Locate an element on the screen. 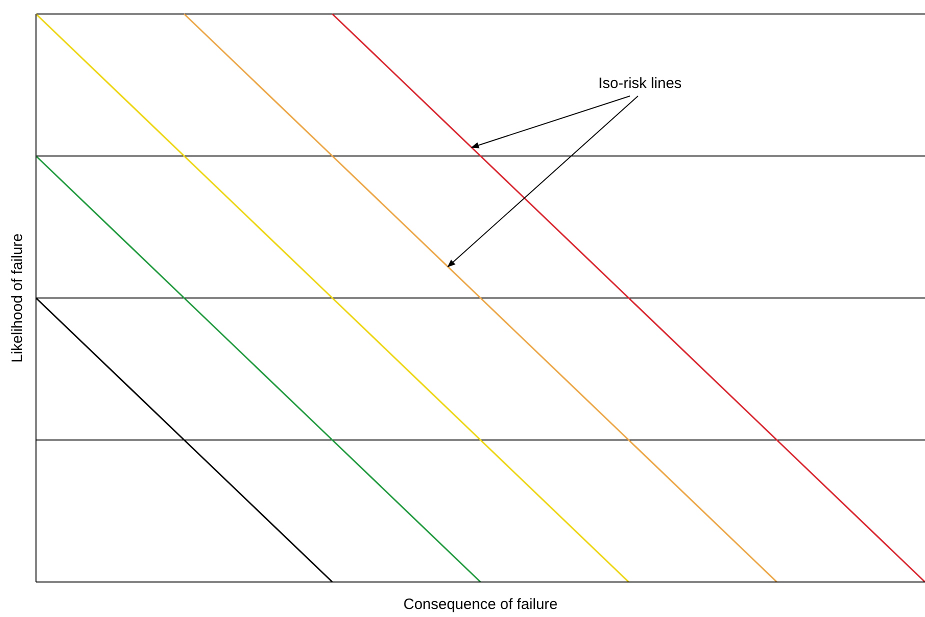  x-axis-title: Consequence of failure is located at coordinates (480, 604).